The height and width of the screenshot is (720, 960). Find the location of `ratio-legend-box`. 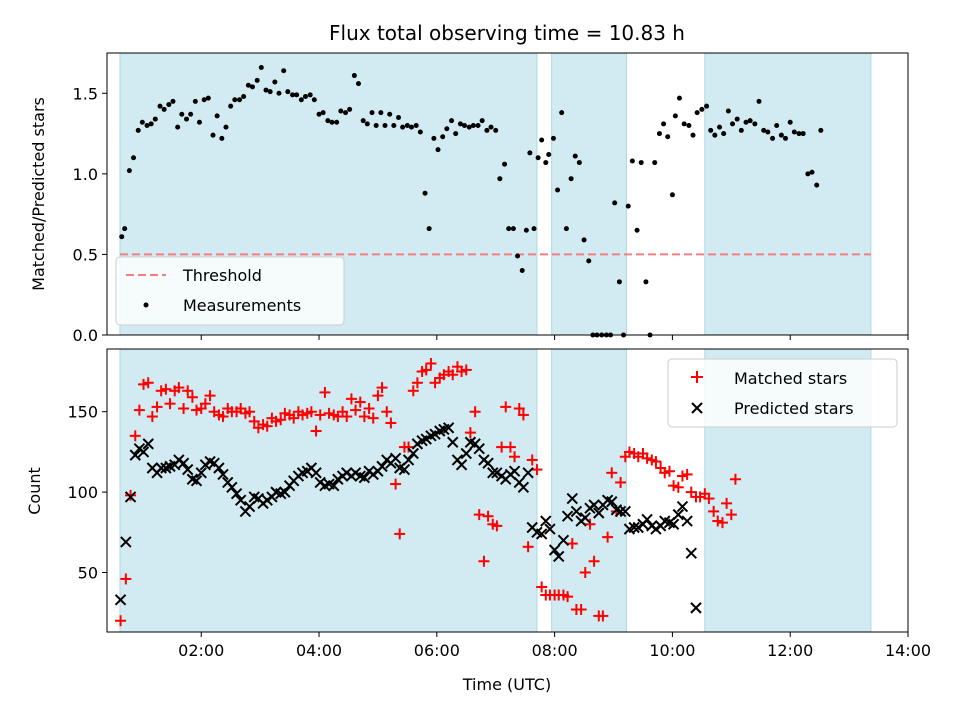

ratio-legend-box is located at coordinates (230, 291).